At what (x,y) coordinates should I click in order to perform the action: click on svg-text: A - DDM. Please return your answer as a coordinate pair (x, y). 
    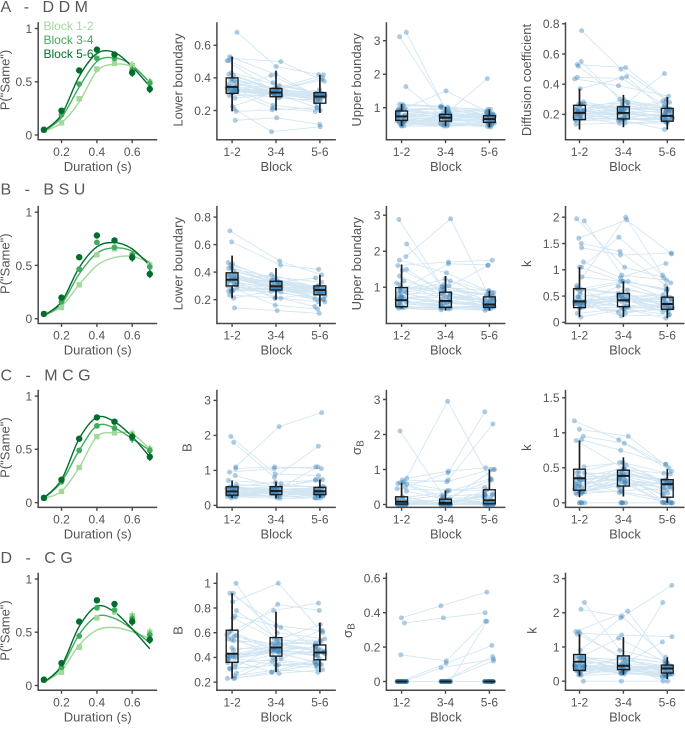
    Looking at the image, I should click on (47, 8).